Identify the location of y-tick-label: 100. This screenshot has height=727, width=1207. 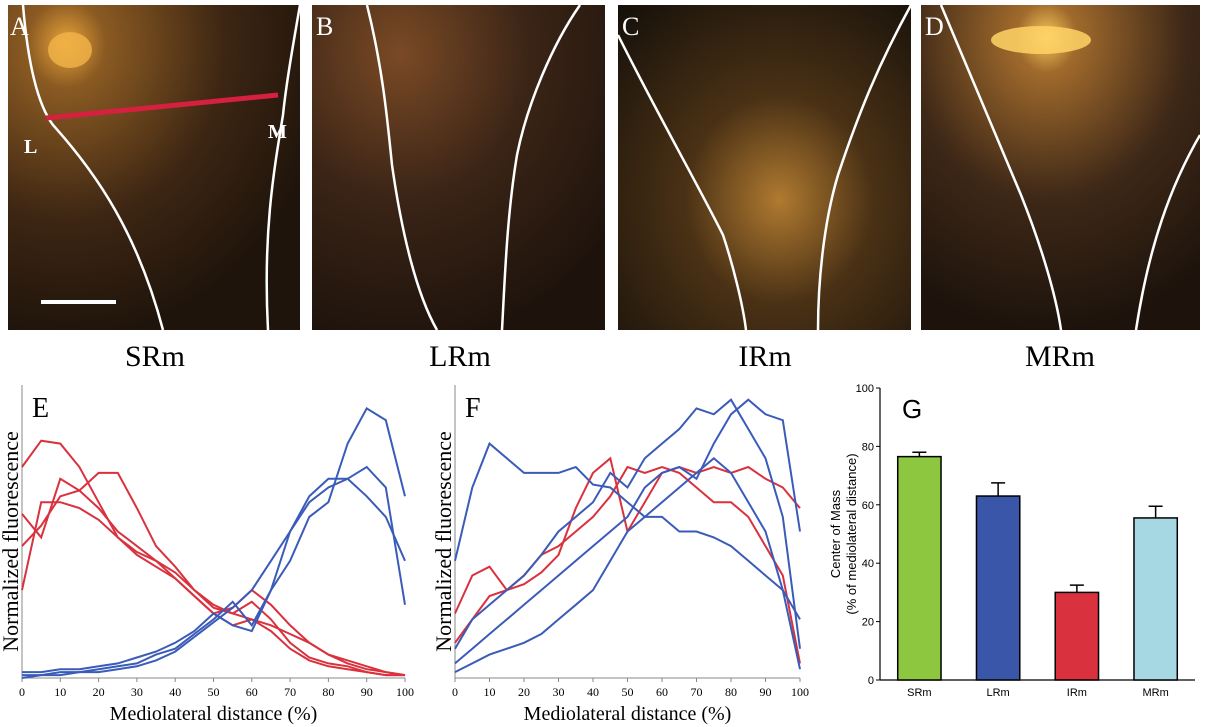
(865, 389).